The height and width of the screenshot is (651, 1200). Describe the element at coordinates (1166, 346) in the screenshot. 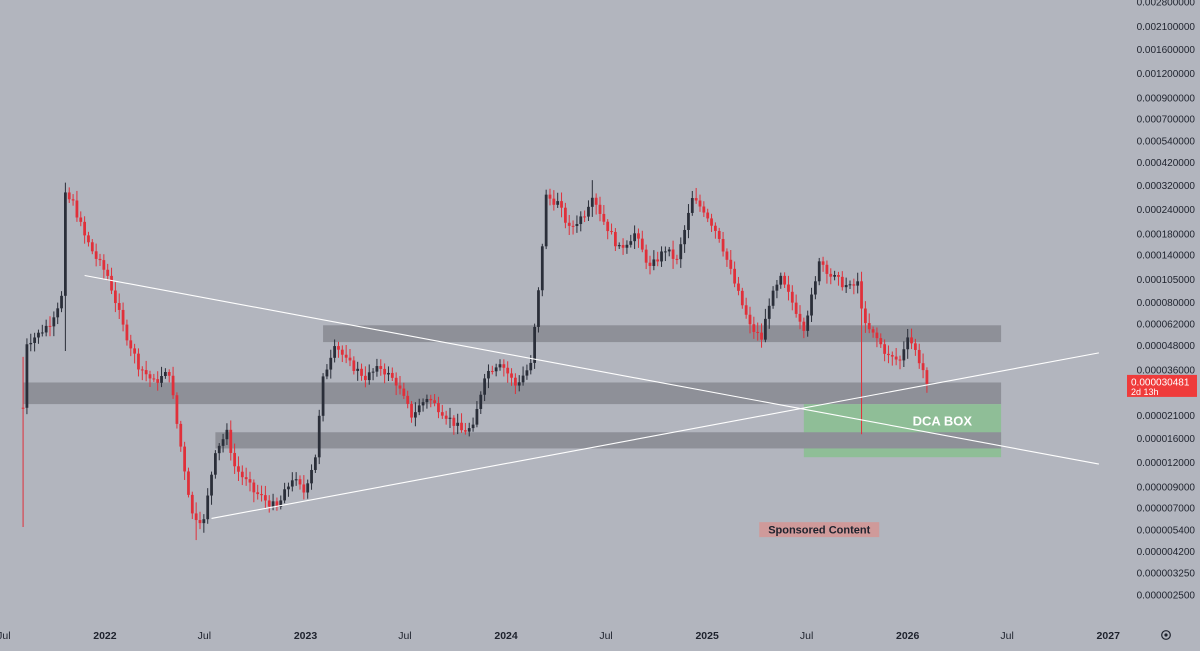

I see `price-tick-label: 0.000048000` at that location.